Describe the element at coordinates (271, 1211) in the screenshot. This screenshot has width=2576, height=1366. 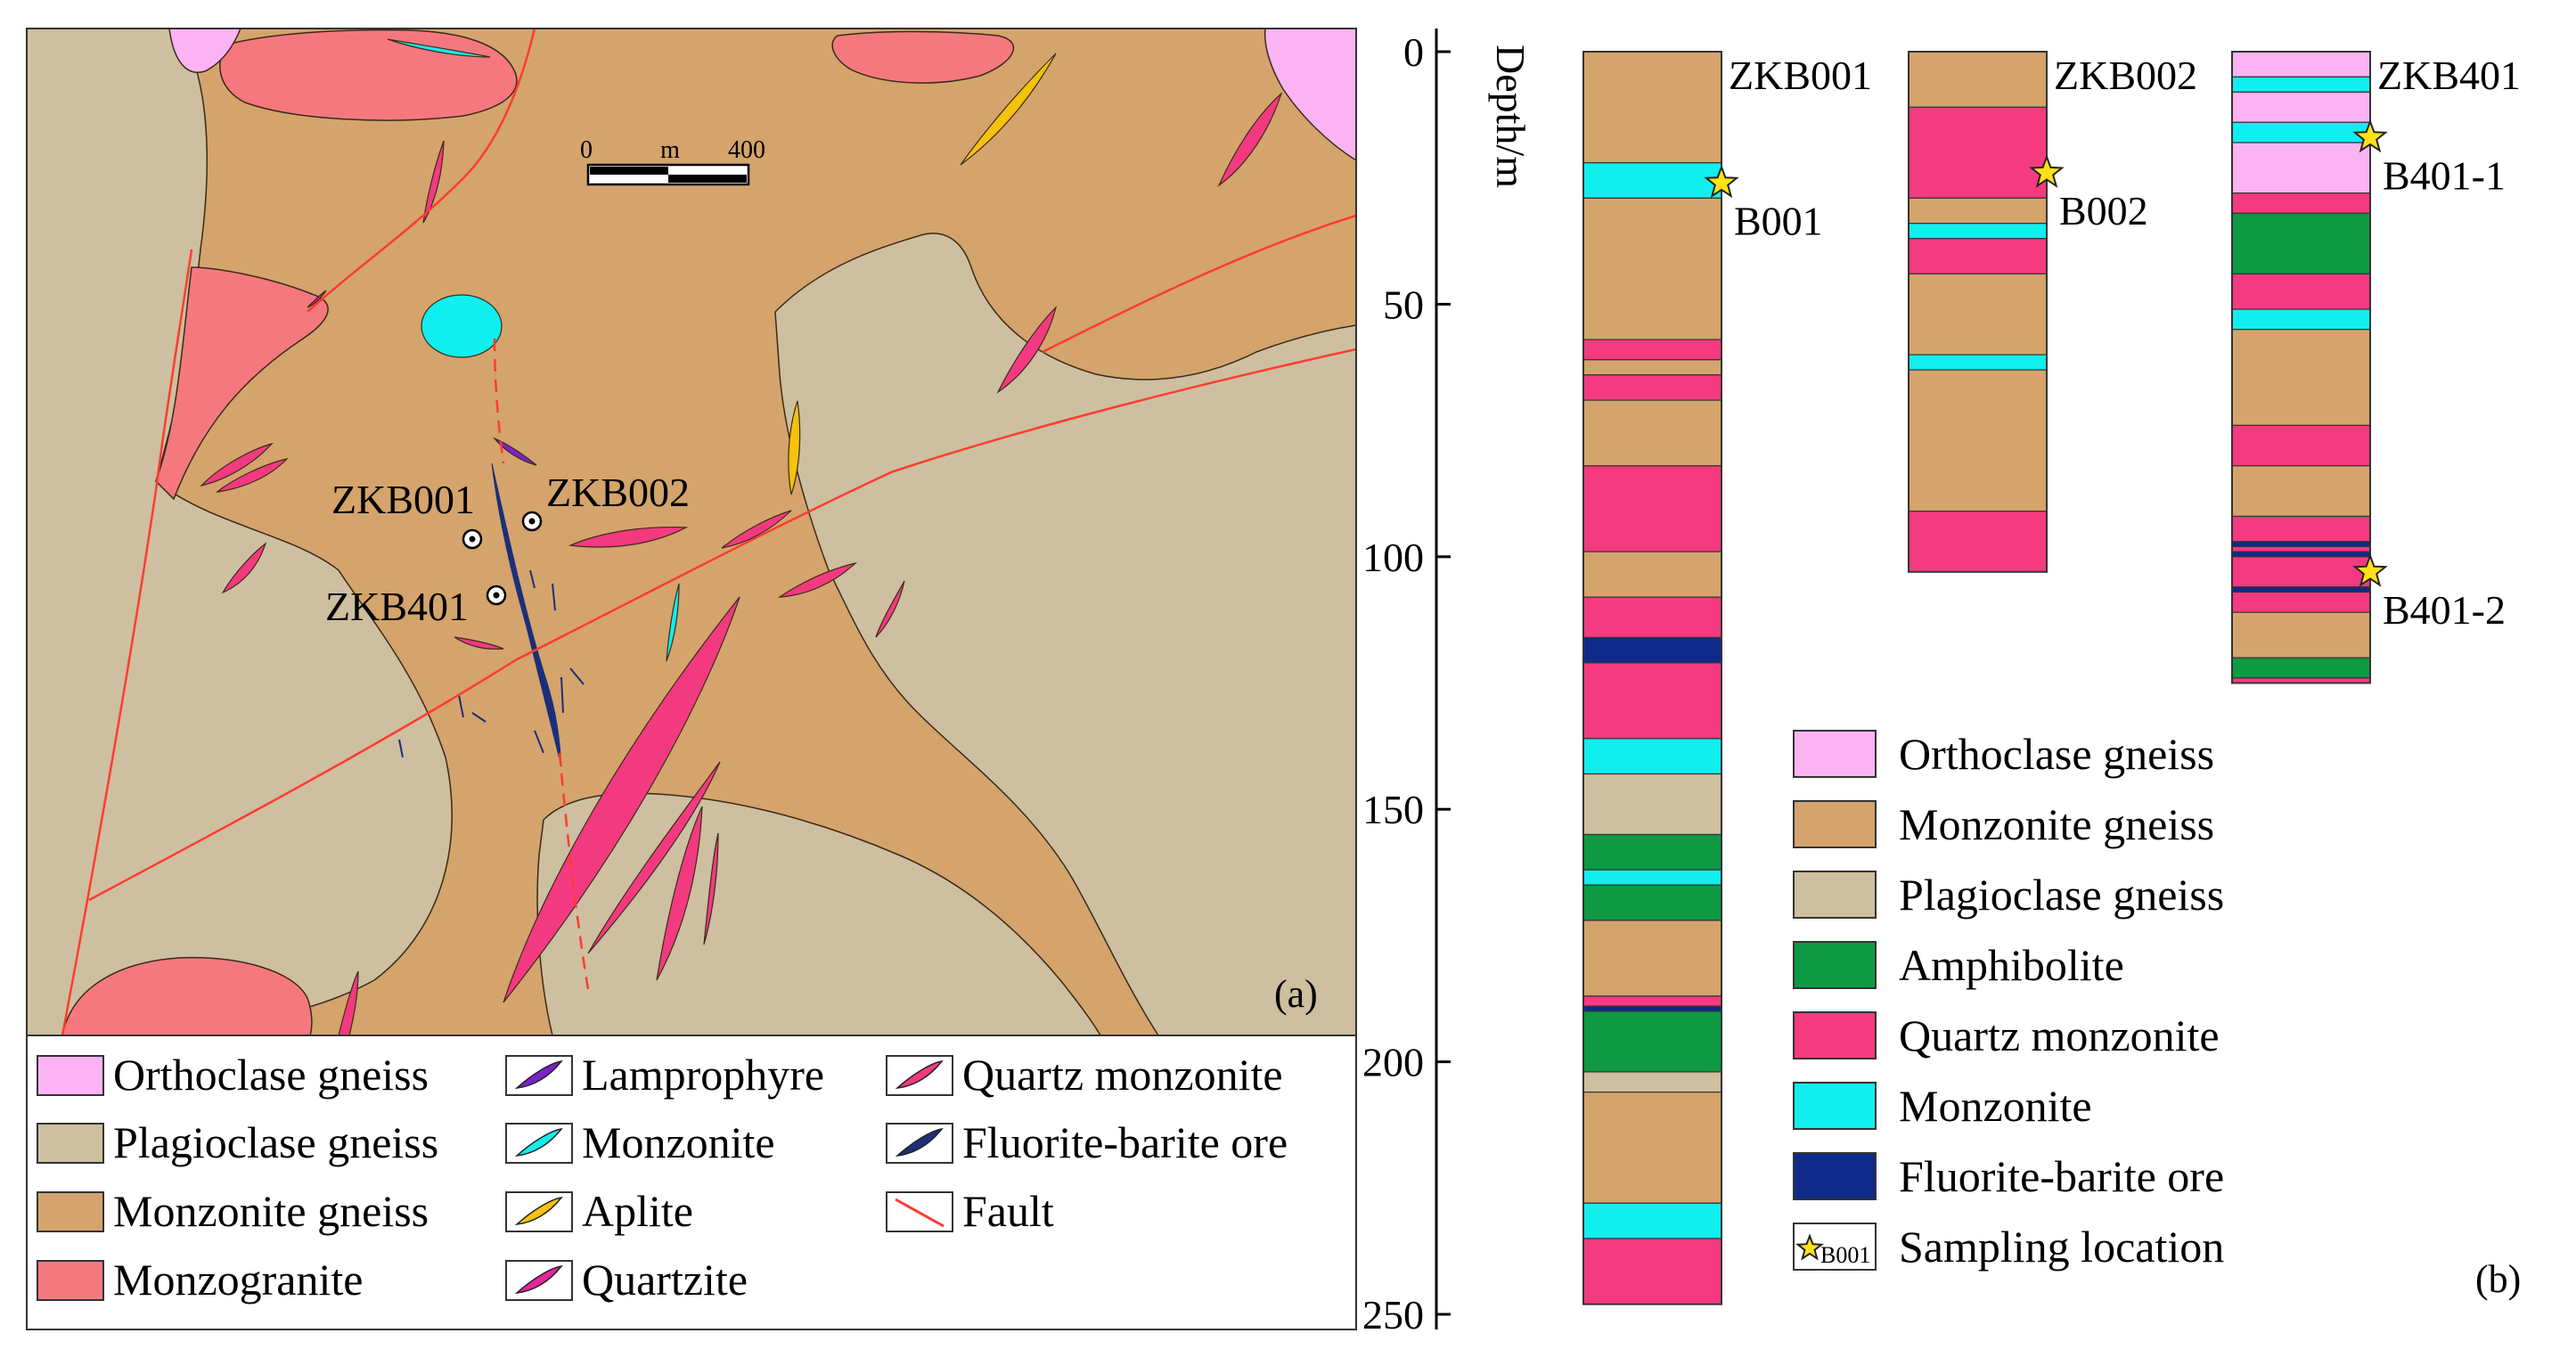
I see `map-legend-label: Monzonite gneiss` at that location.